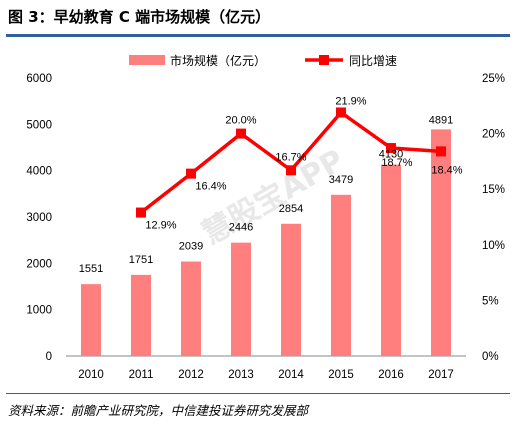 This screenshot has width=516, height=432. I want to click on growth-value-label: 21.9%, so click(350, 101).